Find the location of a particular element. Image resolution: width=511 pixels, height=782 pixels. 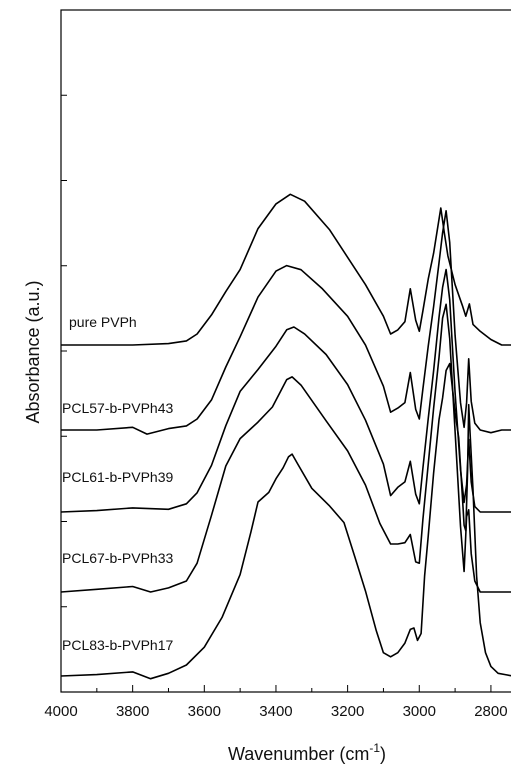

x-tick-label: 3600 is located at coordinates (204, 711).